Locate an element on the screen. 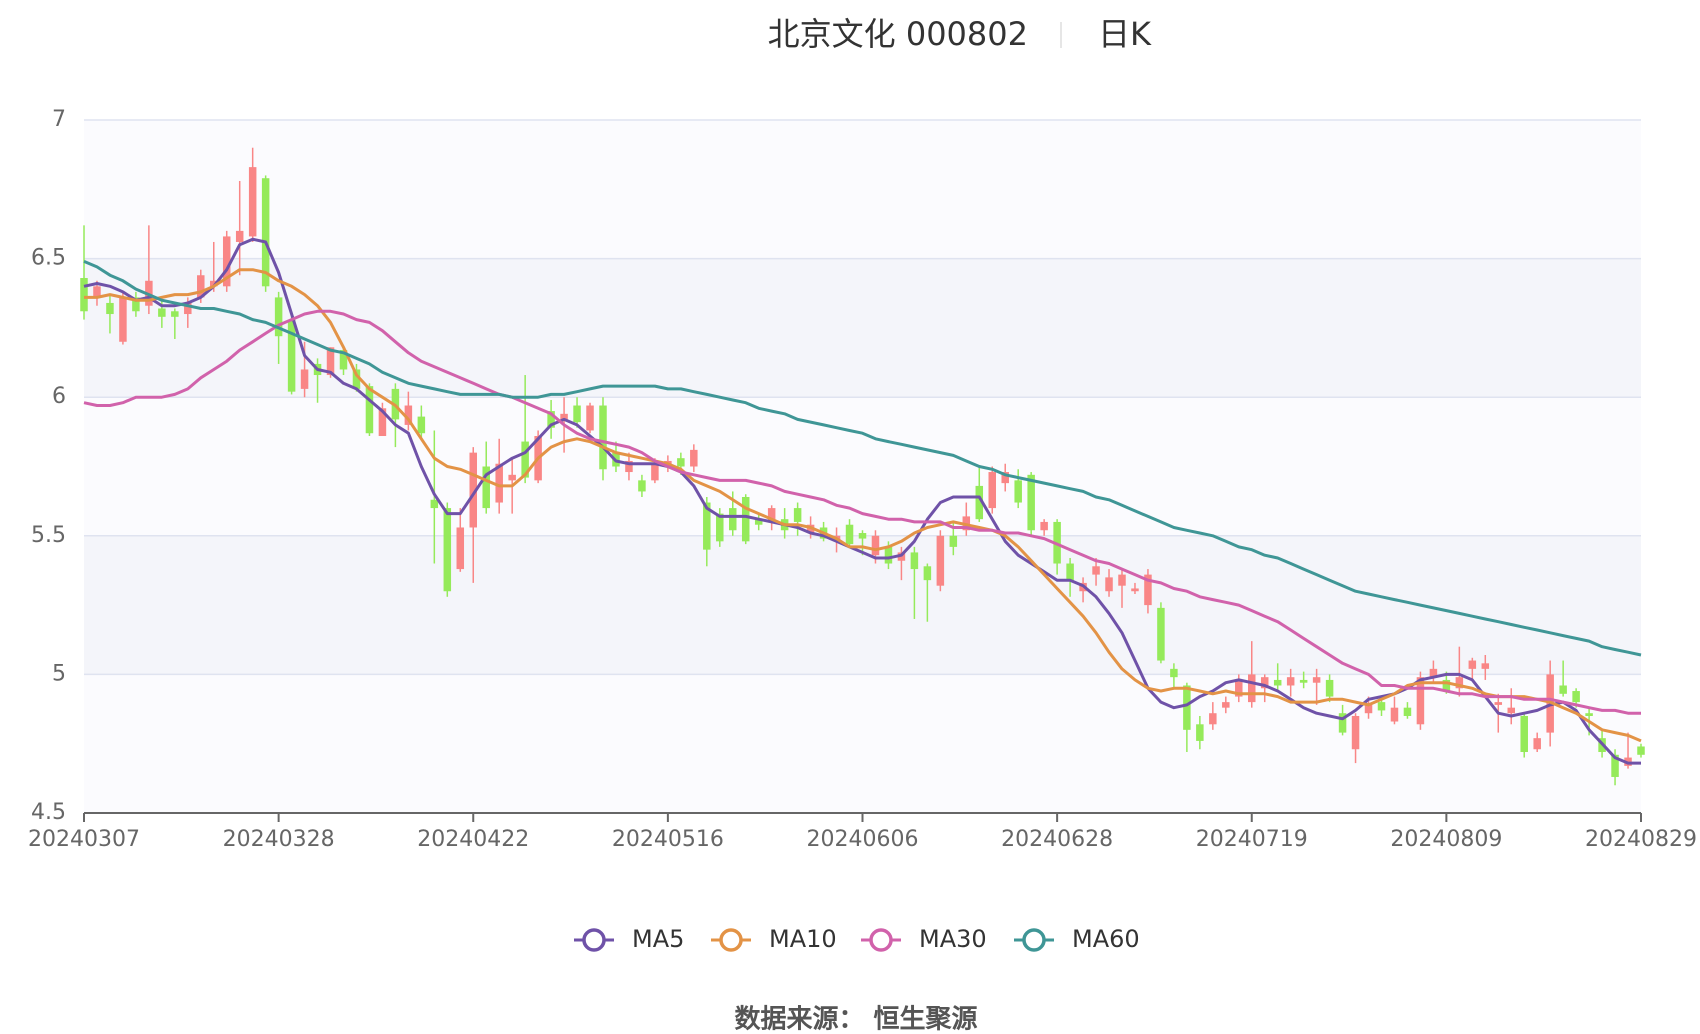 The width and height of the screenshot is (1700, 1034). legend-label: MA5 is located at coordinates (658, 939).